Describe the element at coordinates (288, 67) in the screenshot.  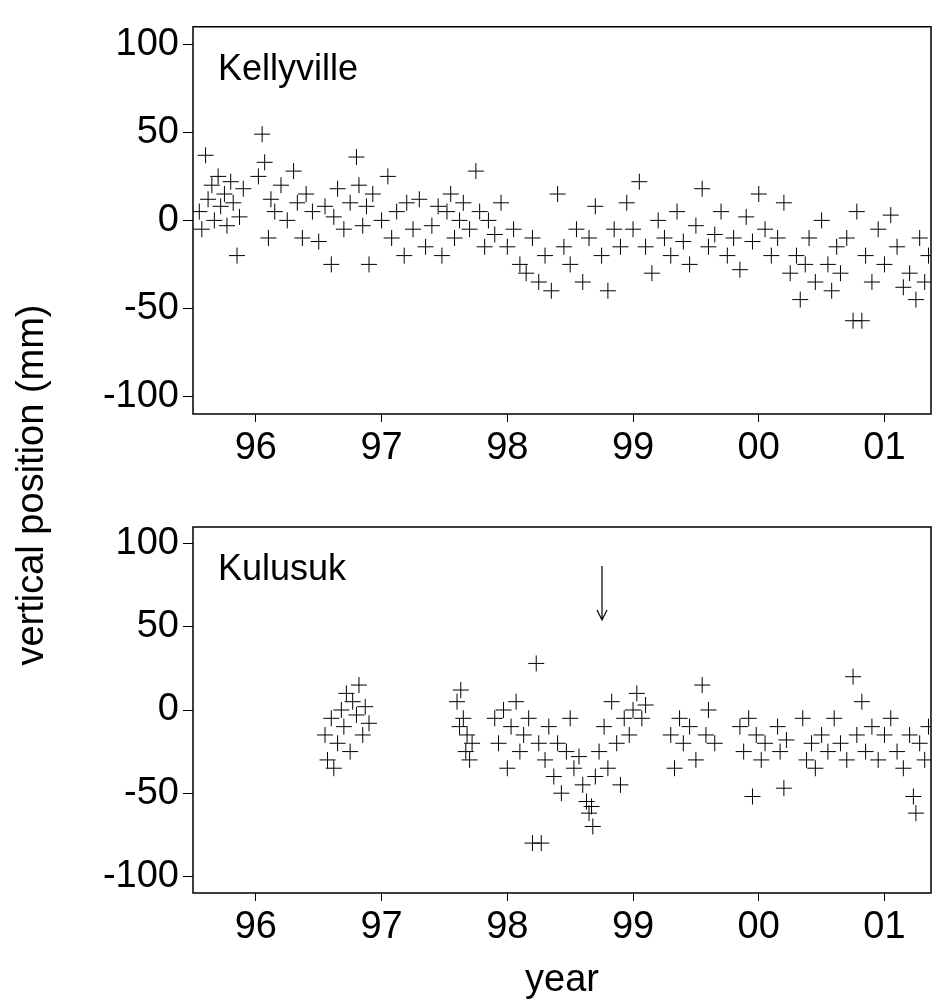
I see `text: Kellyville` at that location.